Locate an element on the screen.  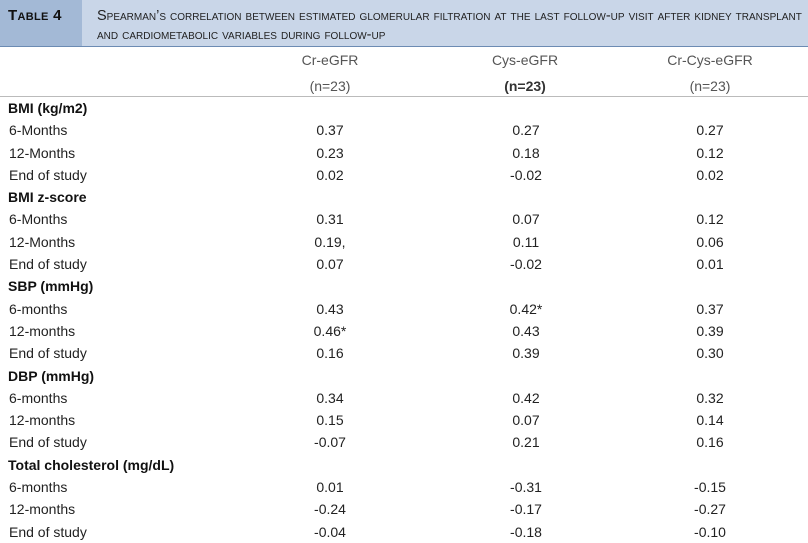
table-cell: -0.04 is located at coordinates (330, 531).